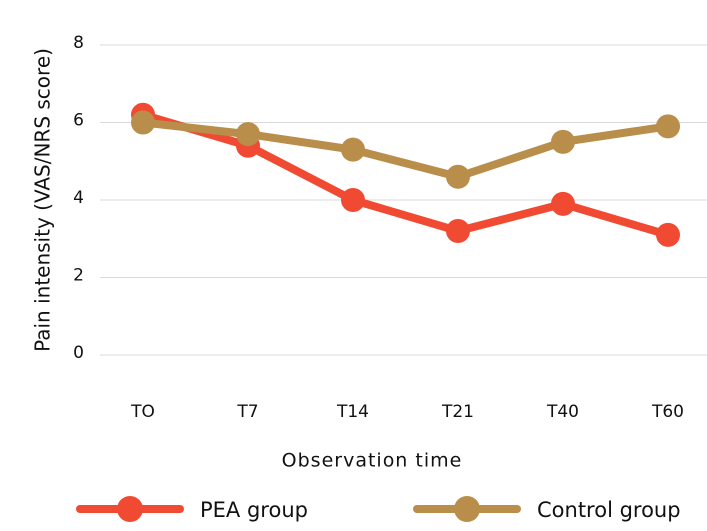  What do you see at coordinates (667, 412) in the screenshot?
I see `x-tick-label: T60` at bounding box center [667, 412].